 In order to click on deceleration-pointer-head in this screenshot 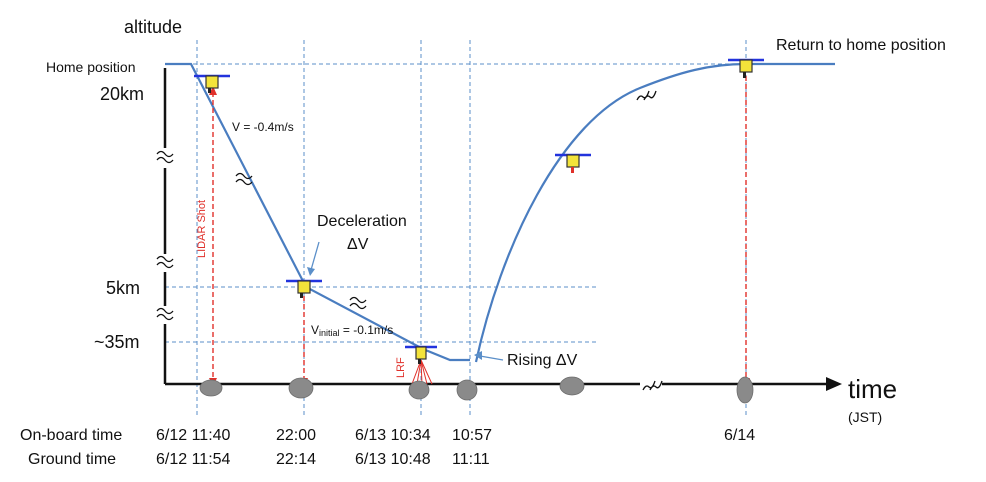, I will do `click(311, 271)`.